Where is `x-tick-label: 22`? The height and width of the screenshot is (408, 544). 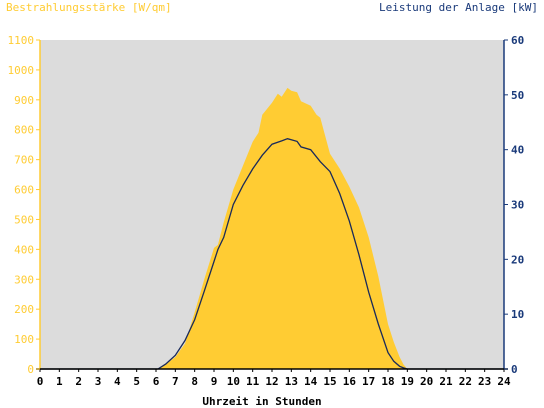 x-tick-label: 22 is located at coordinates (465, 381).